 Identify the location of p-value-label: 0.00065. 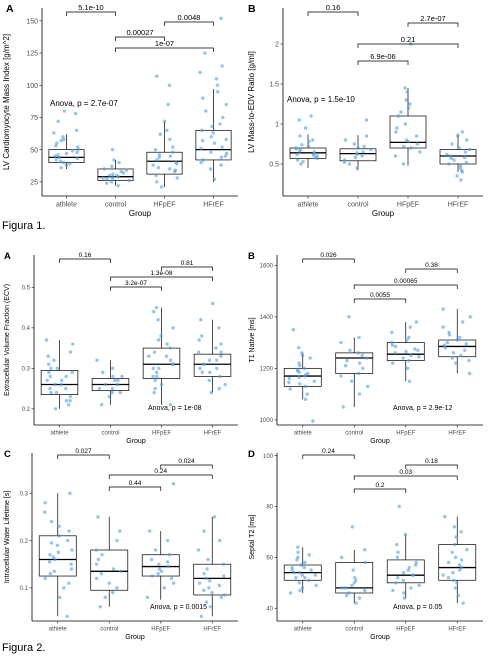
(406, 281).